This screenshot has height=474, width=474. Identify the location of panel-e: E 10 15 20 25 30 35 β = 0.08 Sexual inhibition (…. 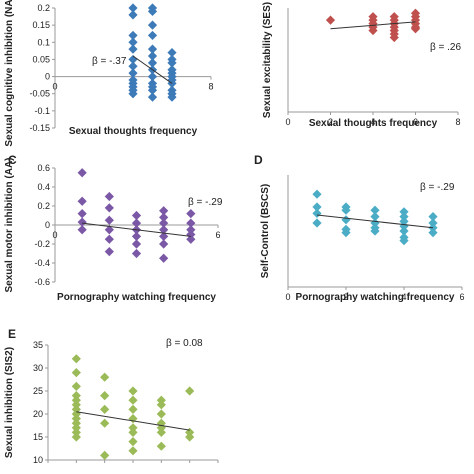
(111, 396).